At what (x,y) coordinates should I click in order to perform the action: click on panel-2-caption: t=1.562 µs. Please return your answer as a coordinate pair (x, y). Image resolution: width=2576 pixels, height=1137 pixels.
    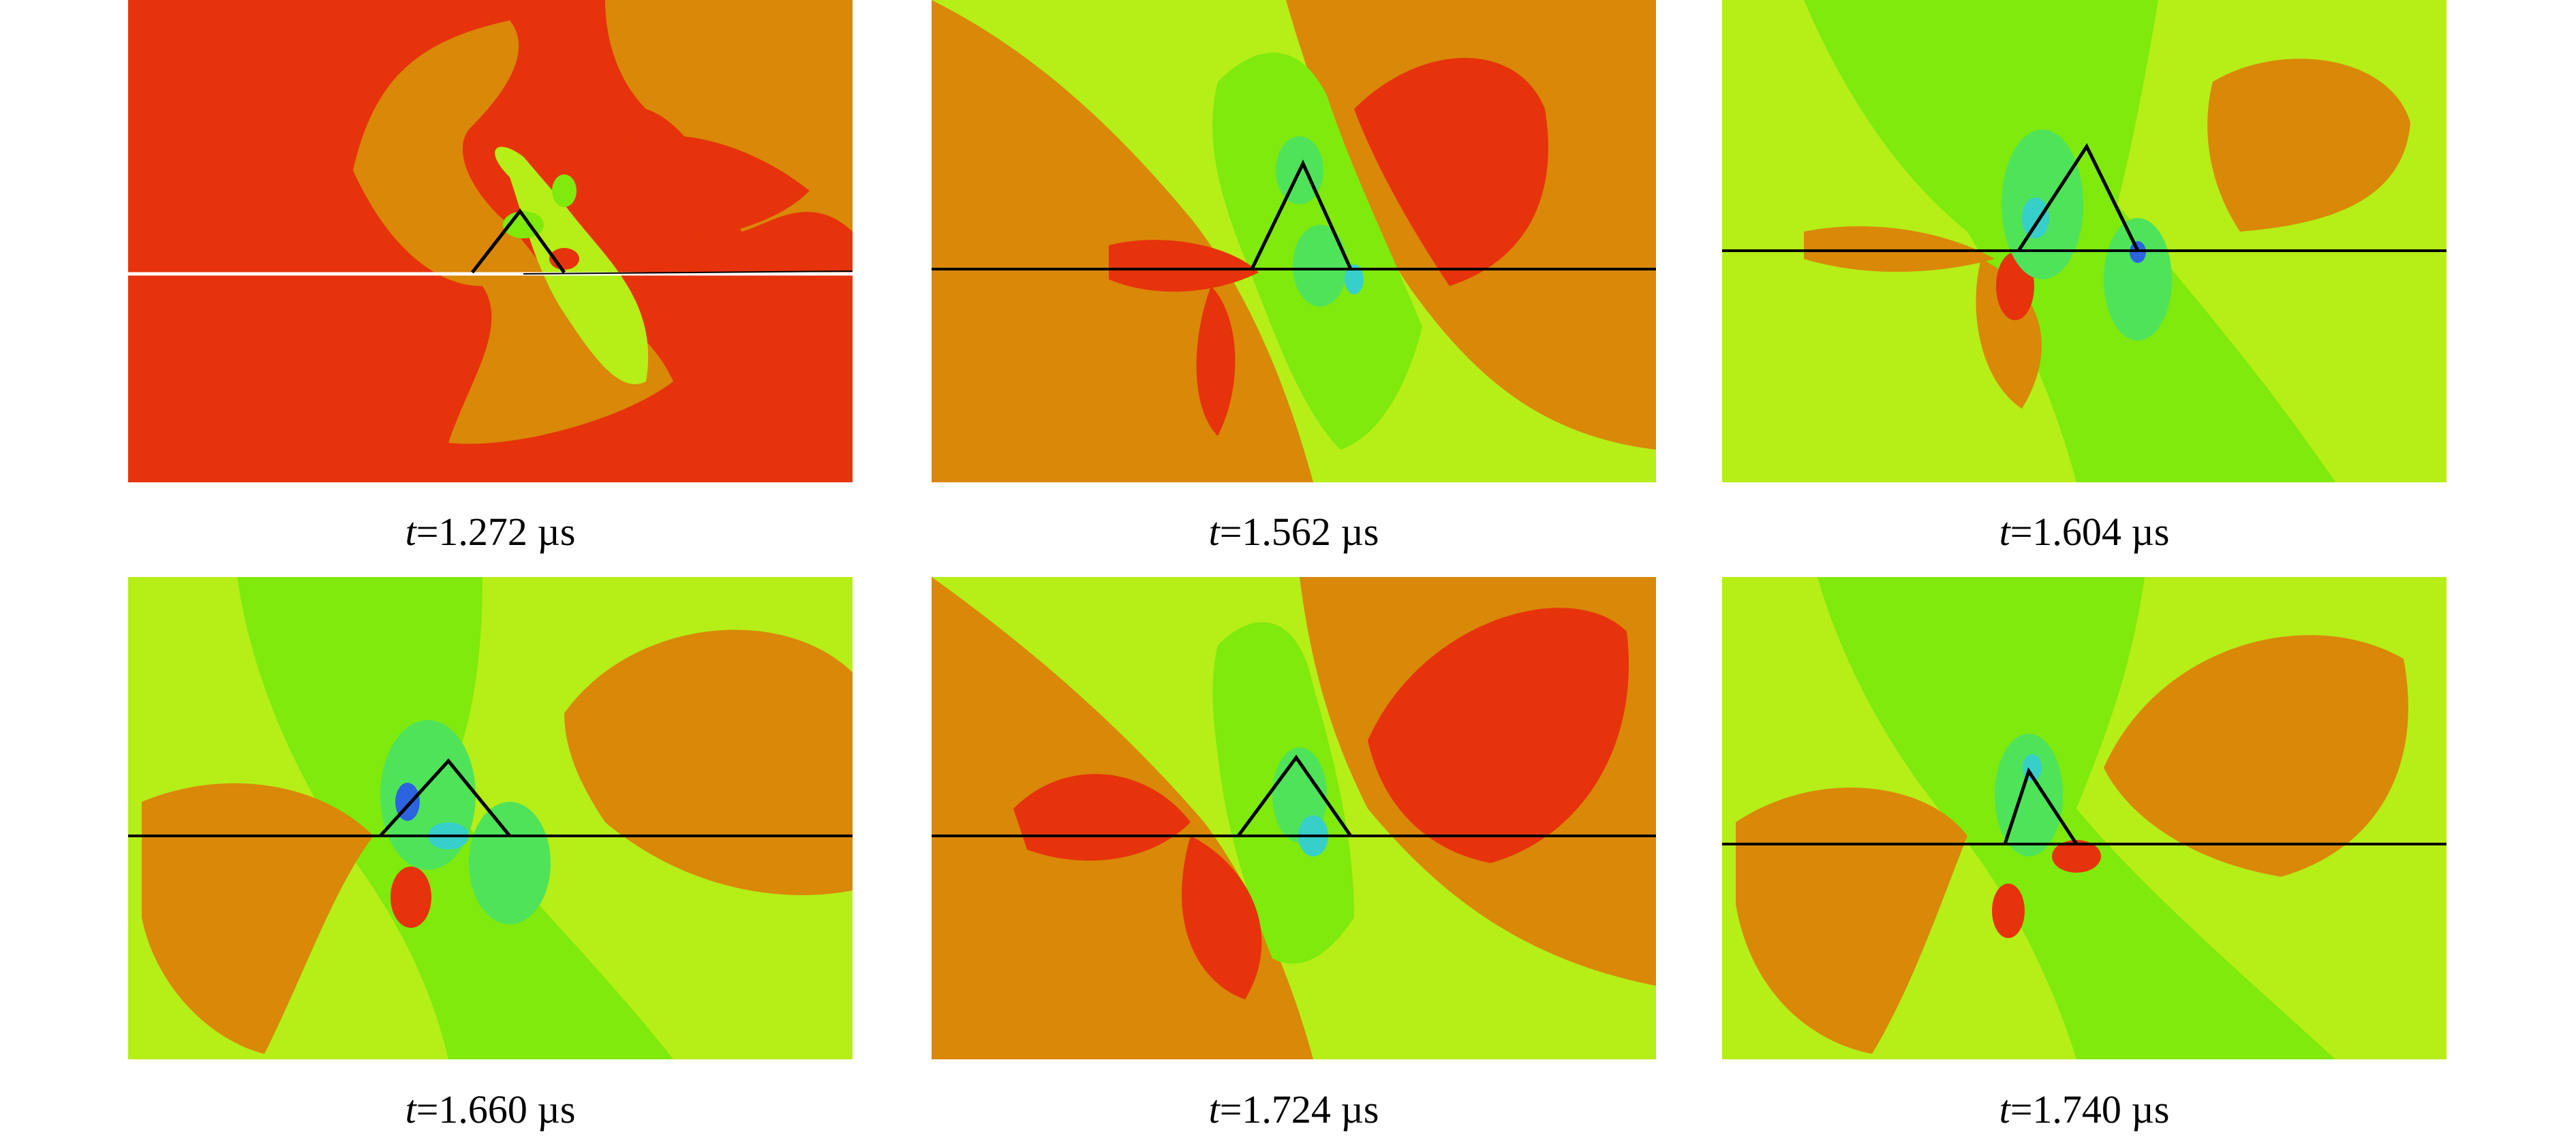
    Looking at the image, I should click on (1294, 532).